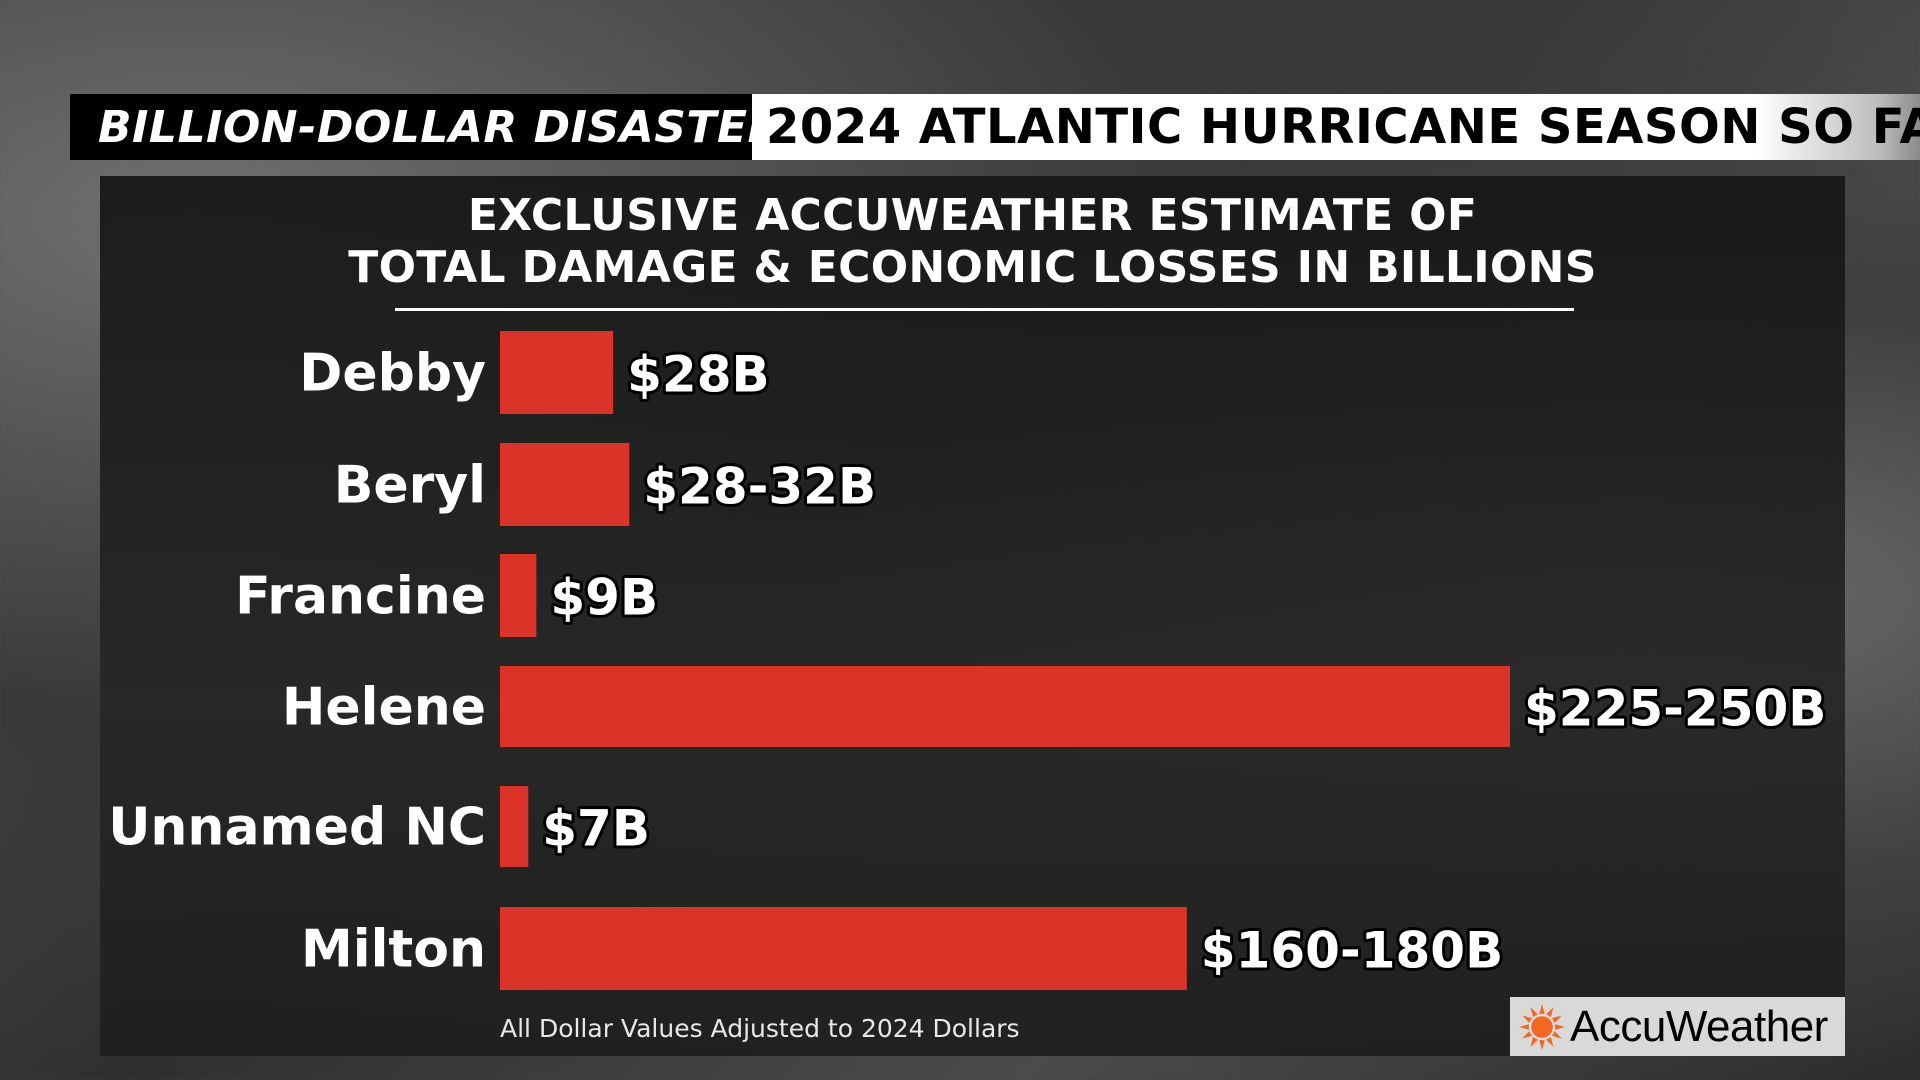 Image resolution: width=1920 pixels, height=1080 pixels. What do you see at coordinates (360, 597) in the screenshot?
I see `category-label: Francine` at bounding box center [360, 597].